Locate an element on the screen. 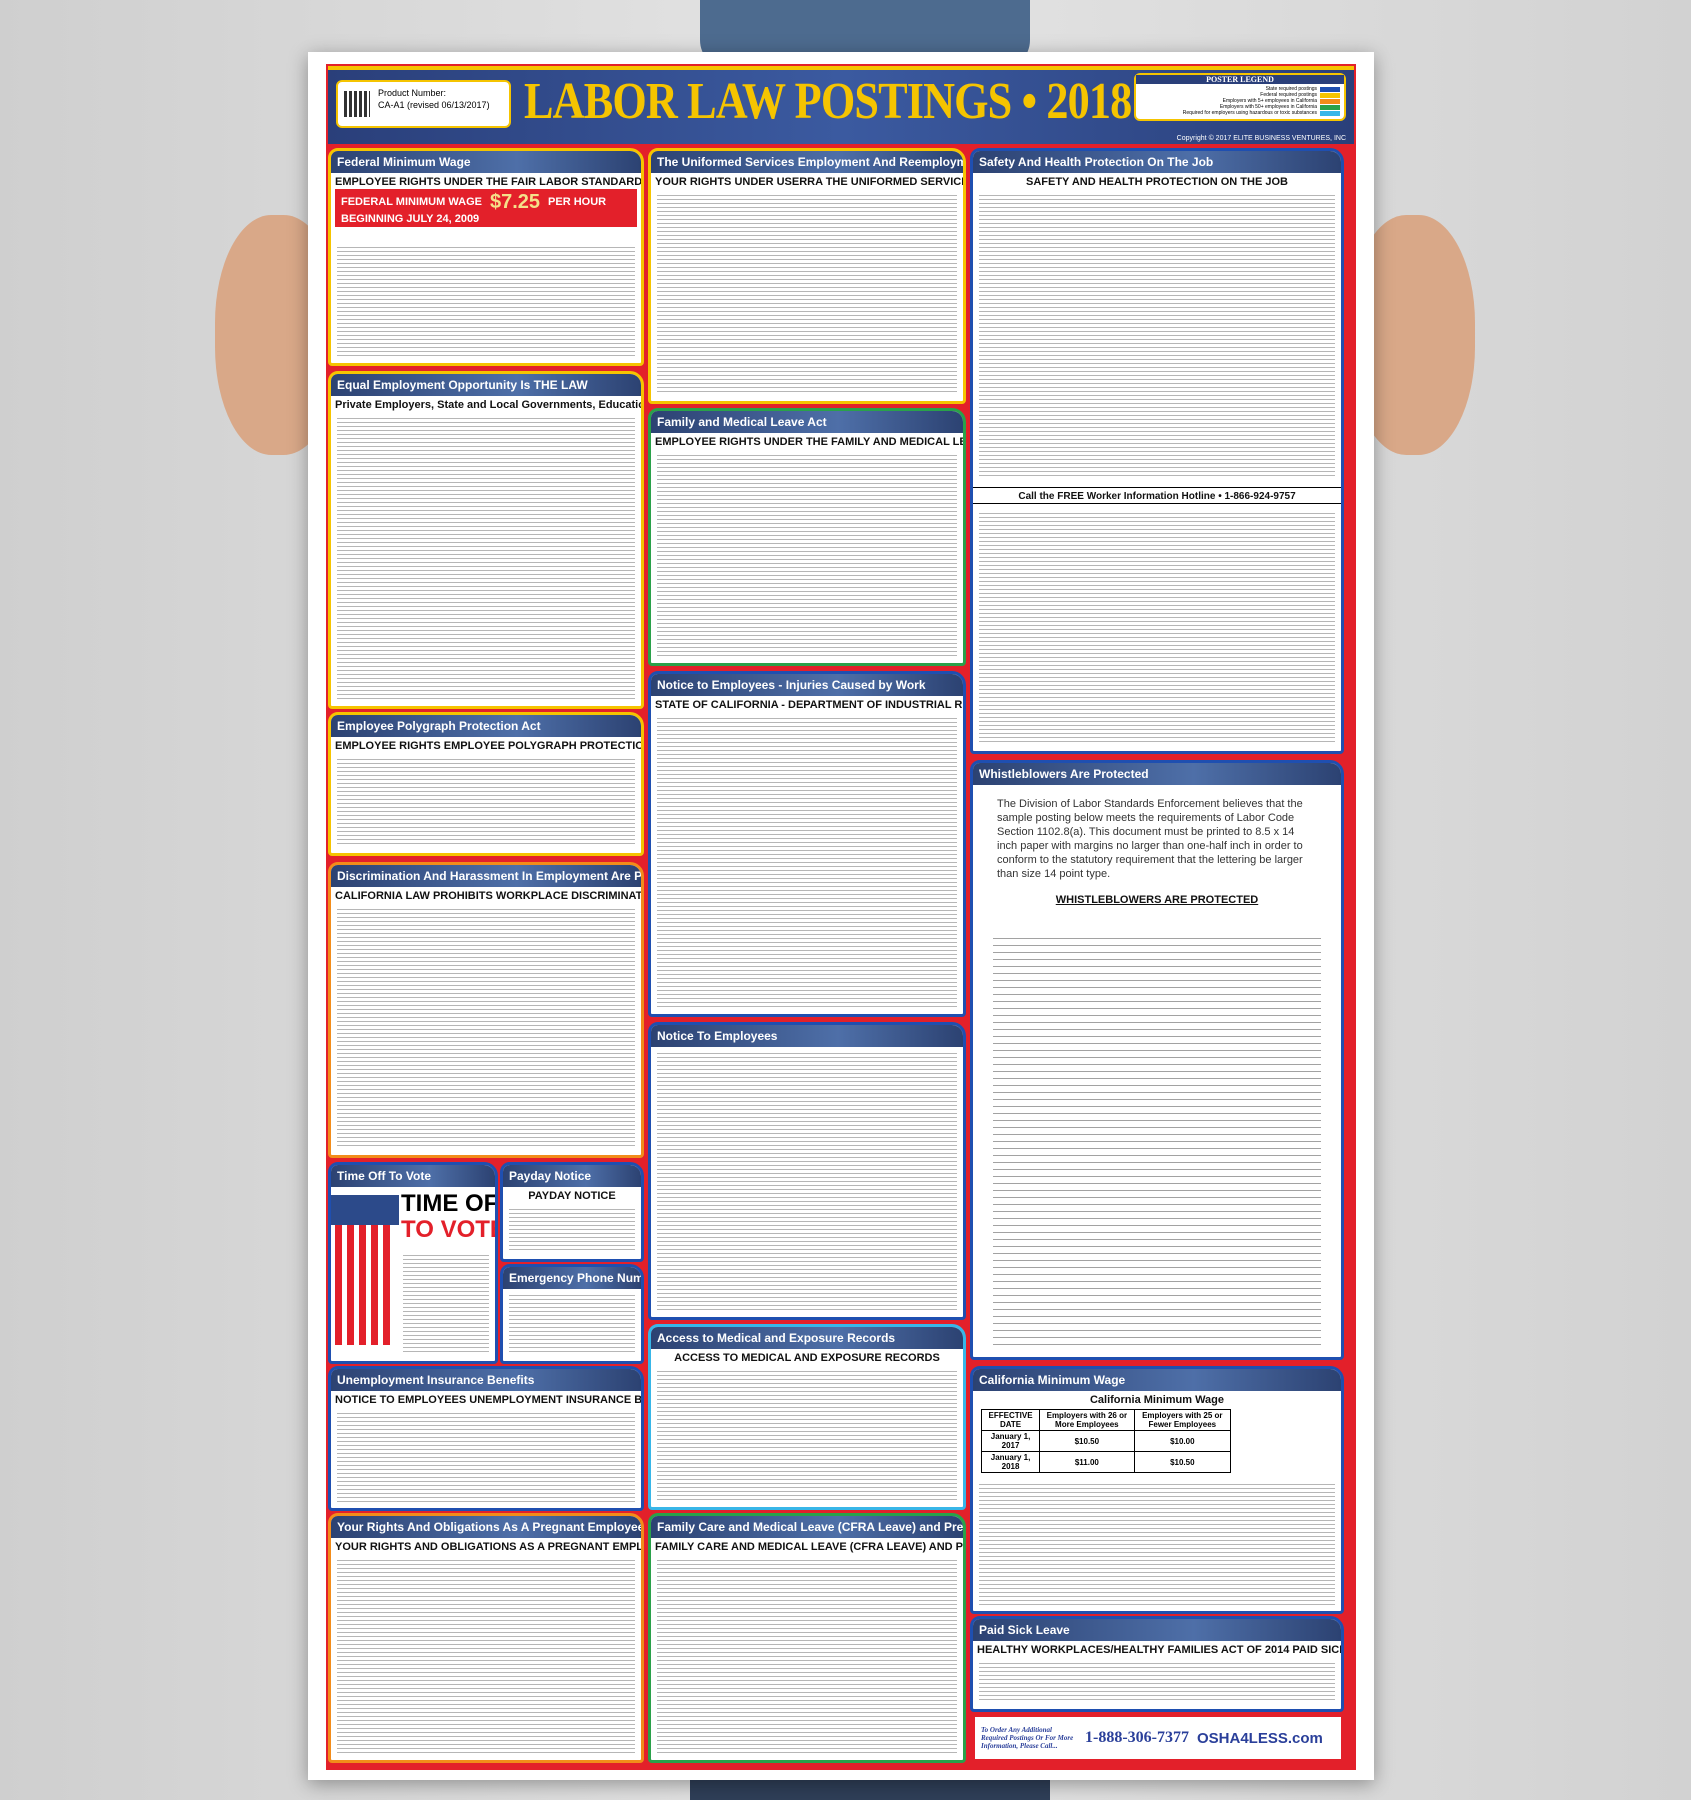 The width and height of the screenshot is (1691, 1800). poster-section-emergency-phone-numbers: Emergency Phone Numbers is located at coordinates (572, 1314).